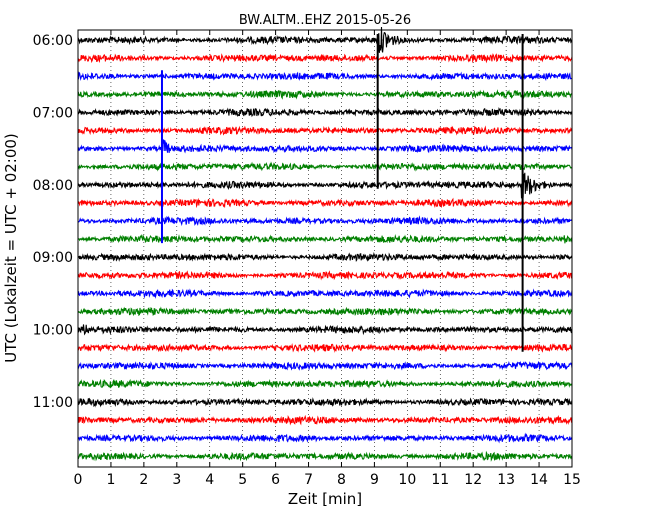 The width and height of the screenshot is (650, 520). I want to click on x-tick-label: 6, so click(275, 480).